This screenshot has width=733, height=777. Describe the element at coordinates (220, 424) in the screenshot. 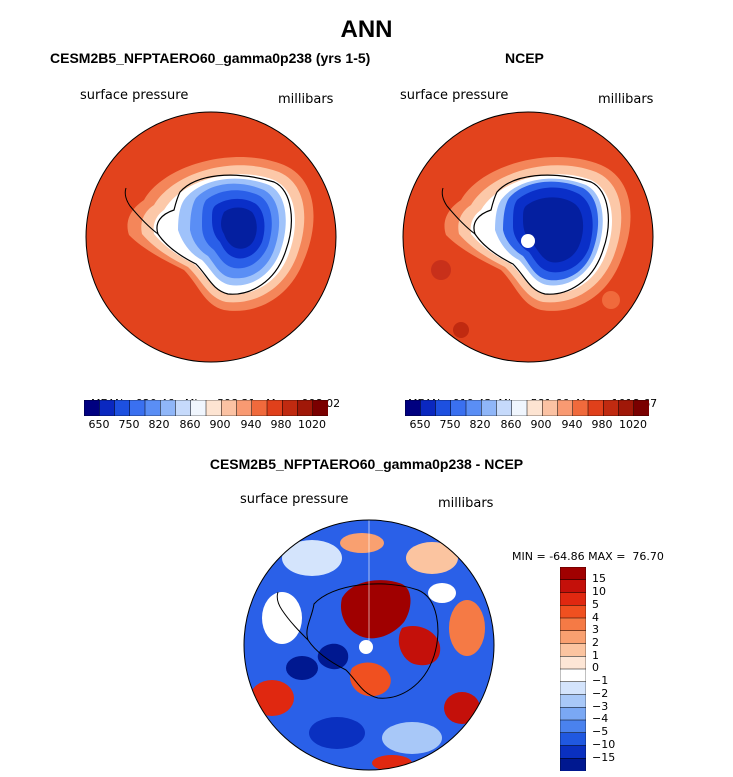

I see `panel1-cb-tick-4: 900` at that location.